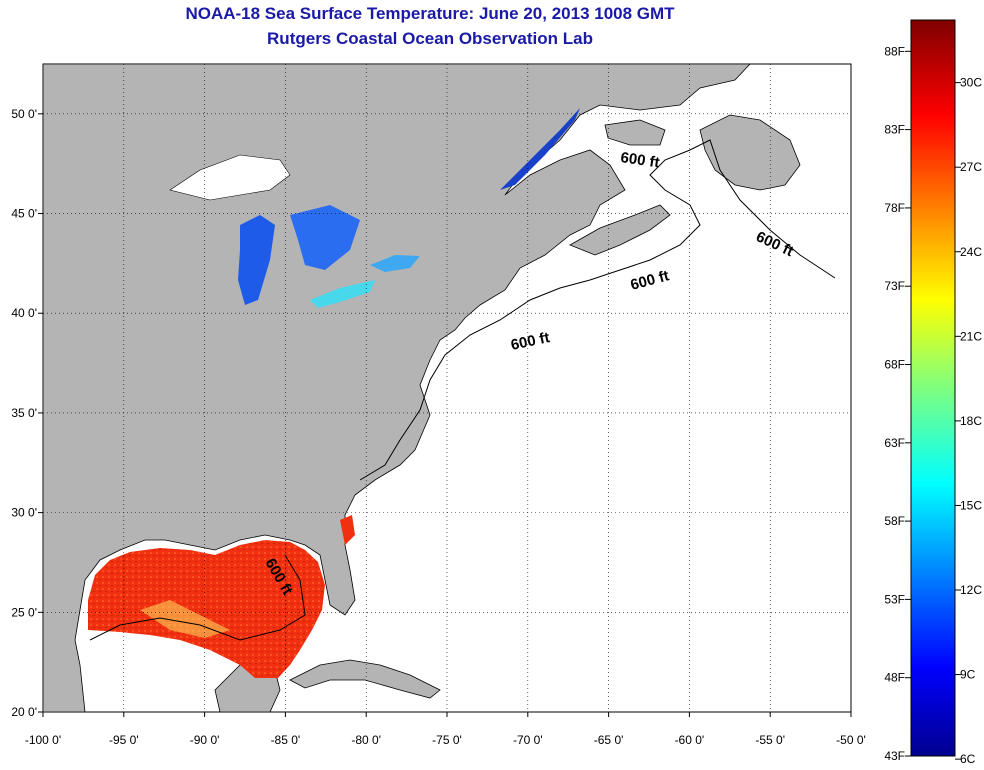 The width and height of the screenshot is (984, 770). I want to click on y-tick-label: 25 0', so click(24, 612).